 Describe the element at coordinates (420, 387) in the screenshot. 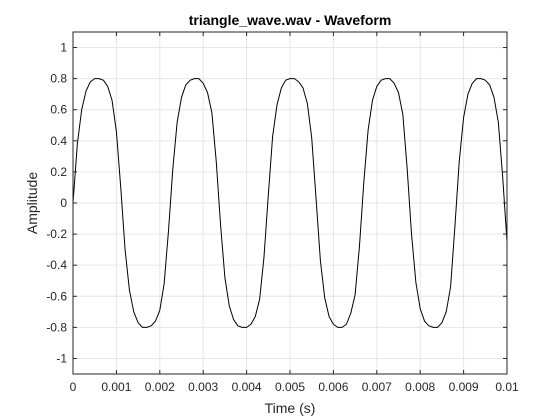

I see `x-tick-label: 0.008` at that location.